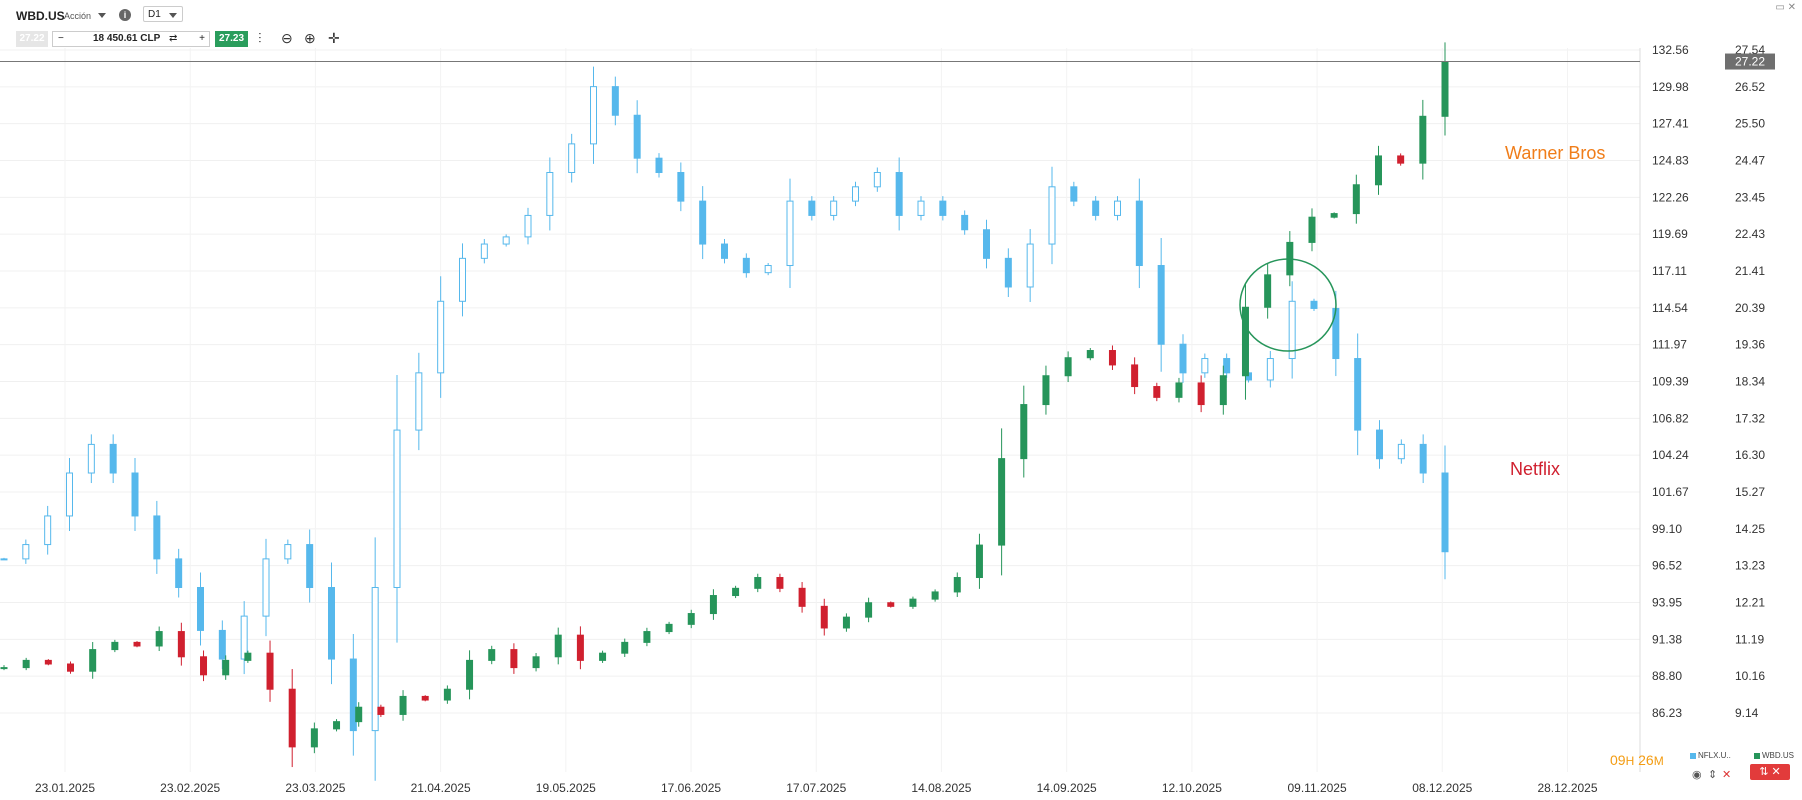  What do you see at coordinates (102, 15) in the screenshot?
I see `symbol-dropdown-icon` at bounding box center [102, 15].